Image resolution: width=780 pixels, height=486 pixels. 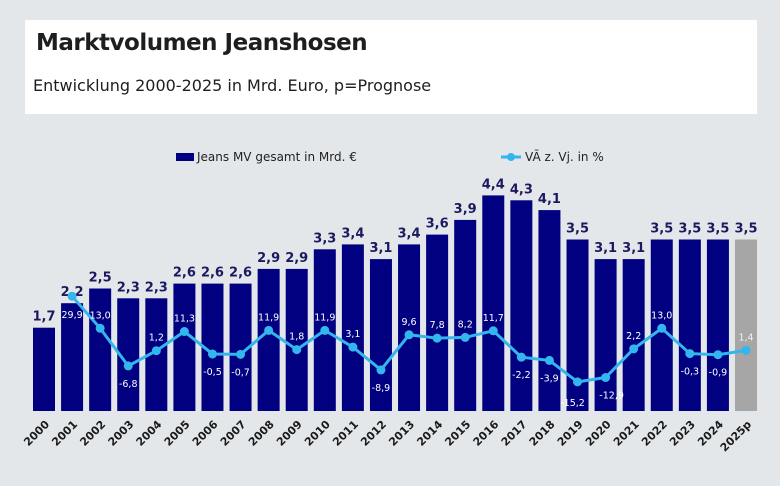 I want to click on change-value-label: -8,9, so click(x=381, y=388).